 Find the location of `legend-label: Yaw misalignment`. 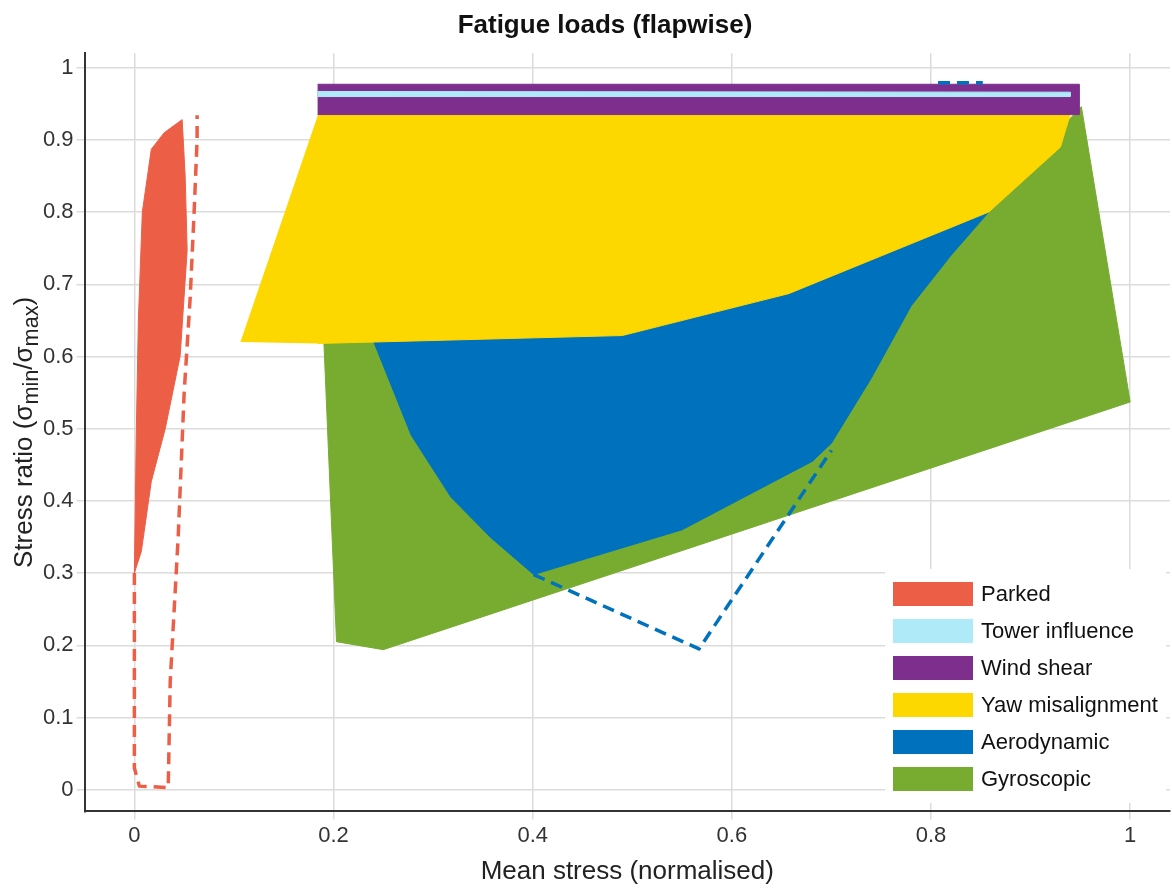

legend-label: Yaw misalignment is located at coordinates (1069, 704).